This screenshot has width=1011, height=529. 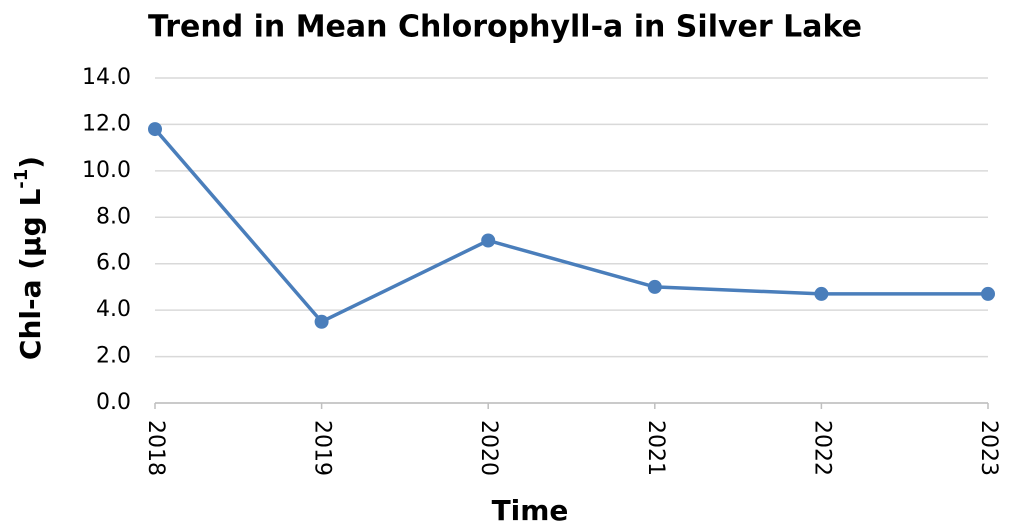 I want to click on y-axis-title-part: ), so click(x=30, y=162).